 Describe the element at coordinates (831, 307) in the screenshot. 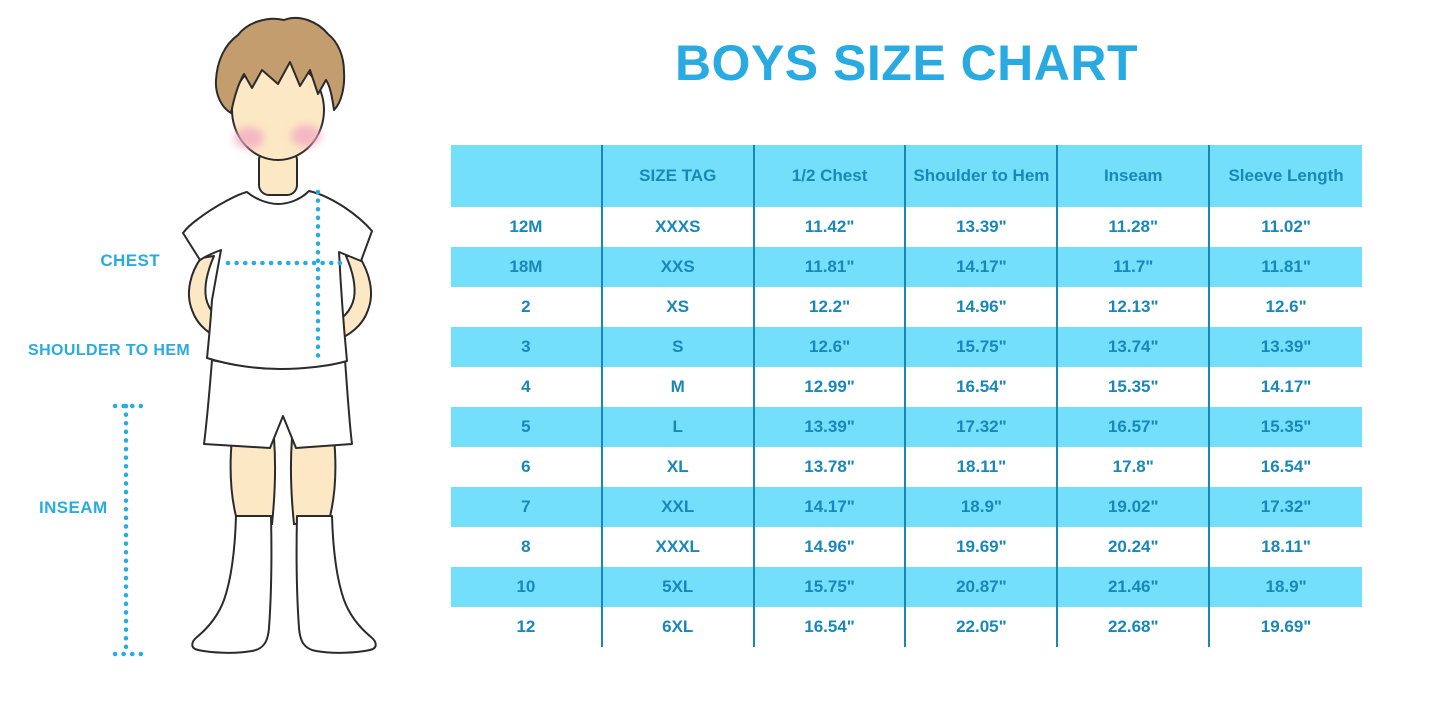

I see `table-cell: 12.2"` at that location.